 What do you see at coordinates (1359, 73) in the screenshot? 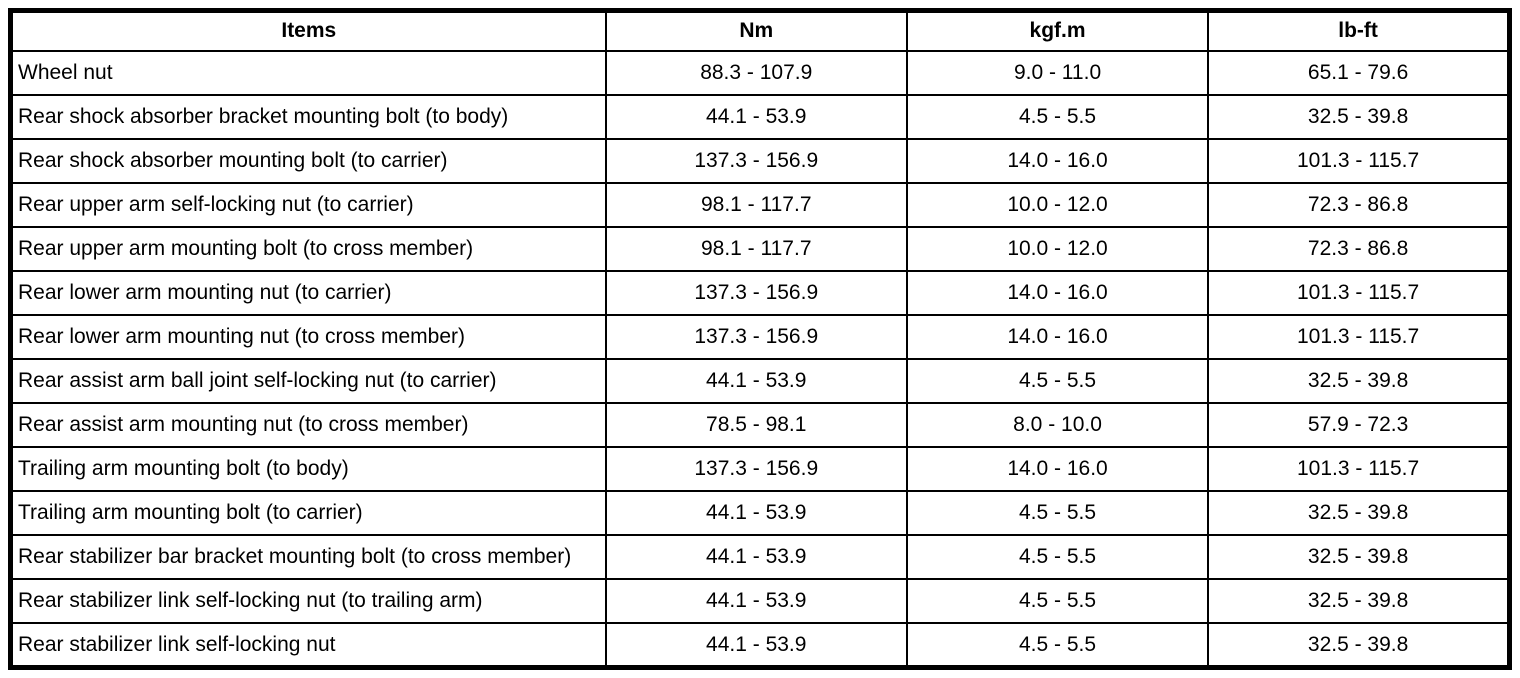
I see `lbft-value-cell: 65.1 - 79.6` at bounding box center [1359, 73].